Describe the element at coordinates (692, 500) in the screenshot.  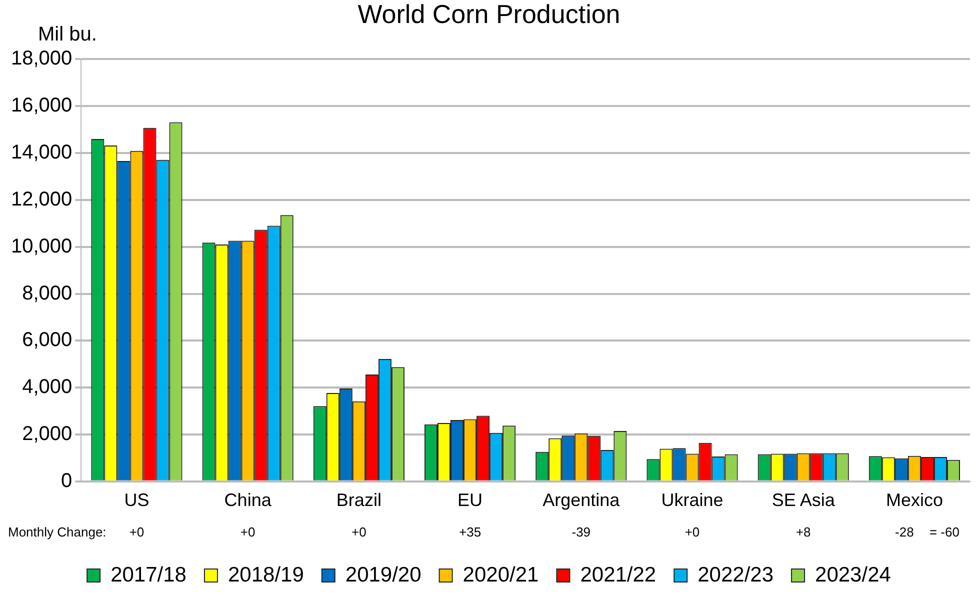
I see `x-tick-label: Ukraine` at that location.